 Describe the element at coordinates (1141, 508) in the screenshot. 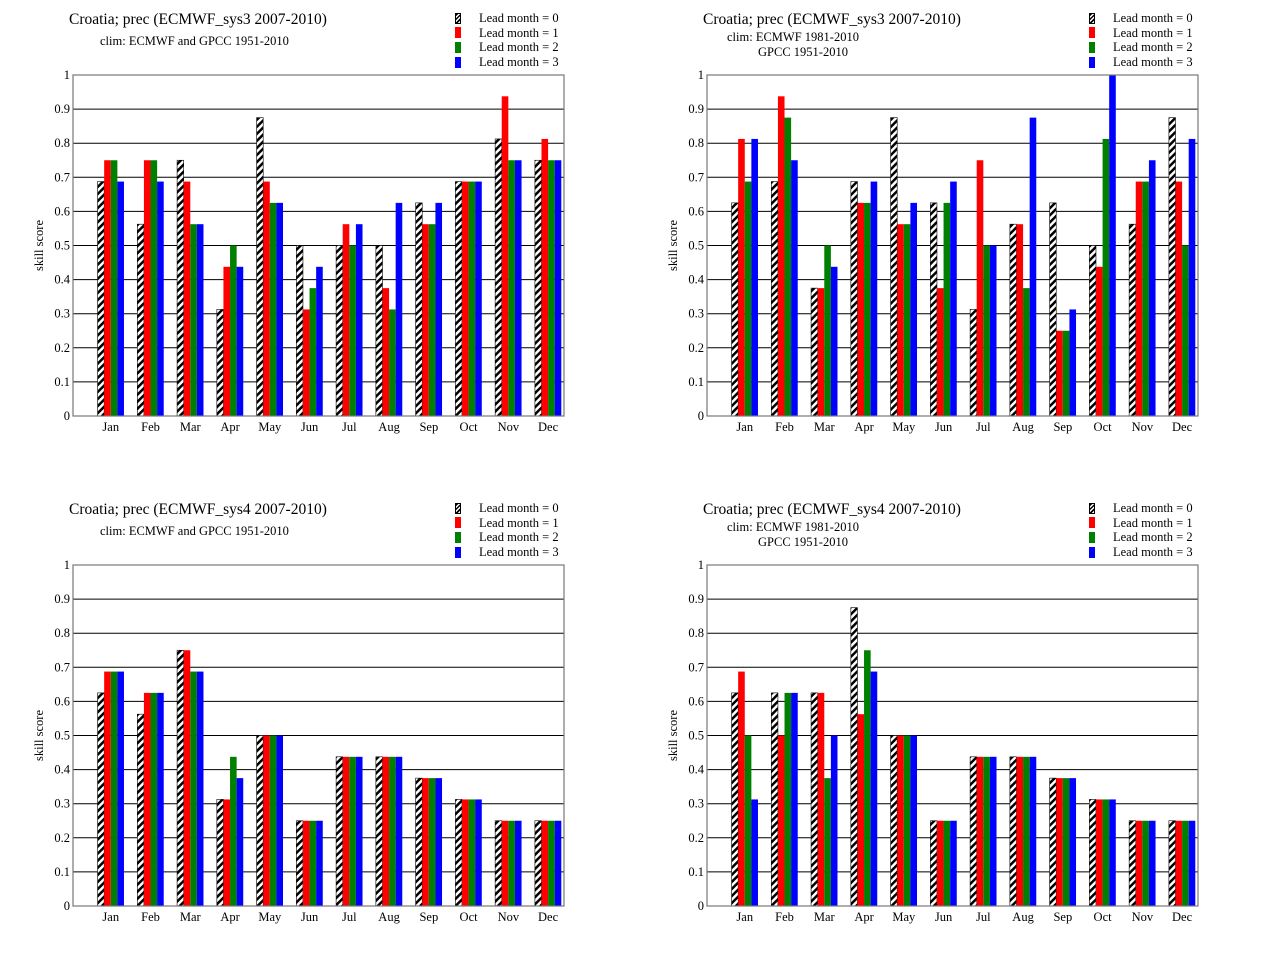

I see `legend-entry-lead-0: Lead month = 0` at that location.